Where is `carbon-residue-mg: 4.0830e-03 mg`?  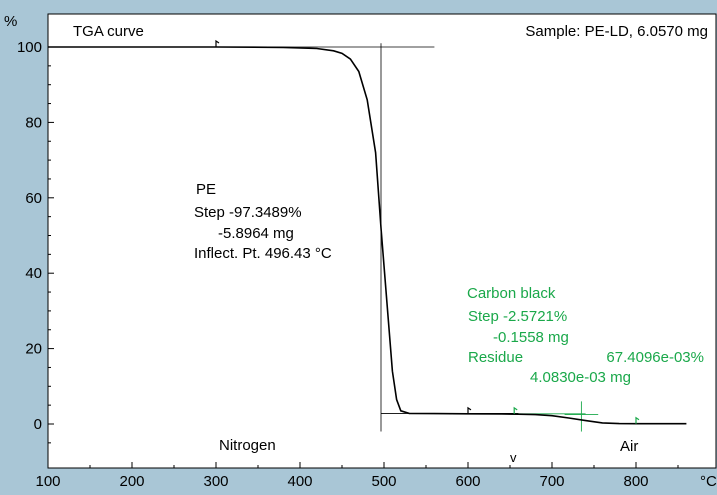 carbon-residue-mg: 4.0830e-03 mg is located at coordinates (580, 377).